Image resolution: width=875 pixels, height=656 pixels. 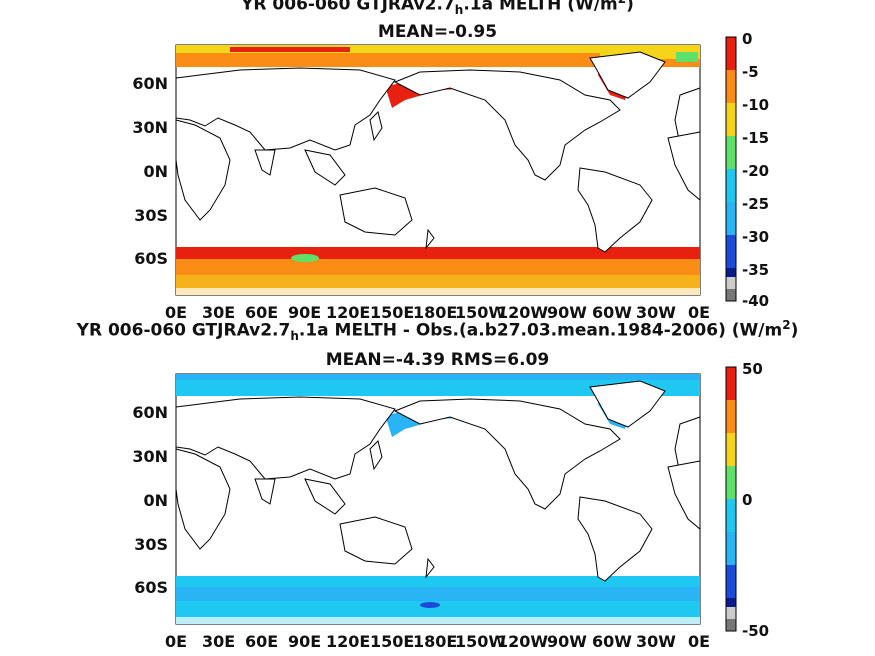 I want to click on cbar1-tick: 0, so click(x=747, y=39).